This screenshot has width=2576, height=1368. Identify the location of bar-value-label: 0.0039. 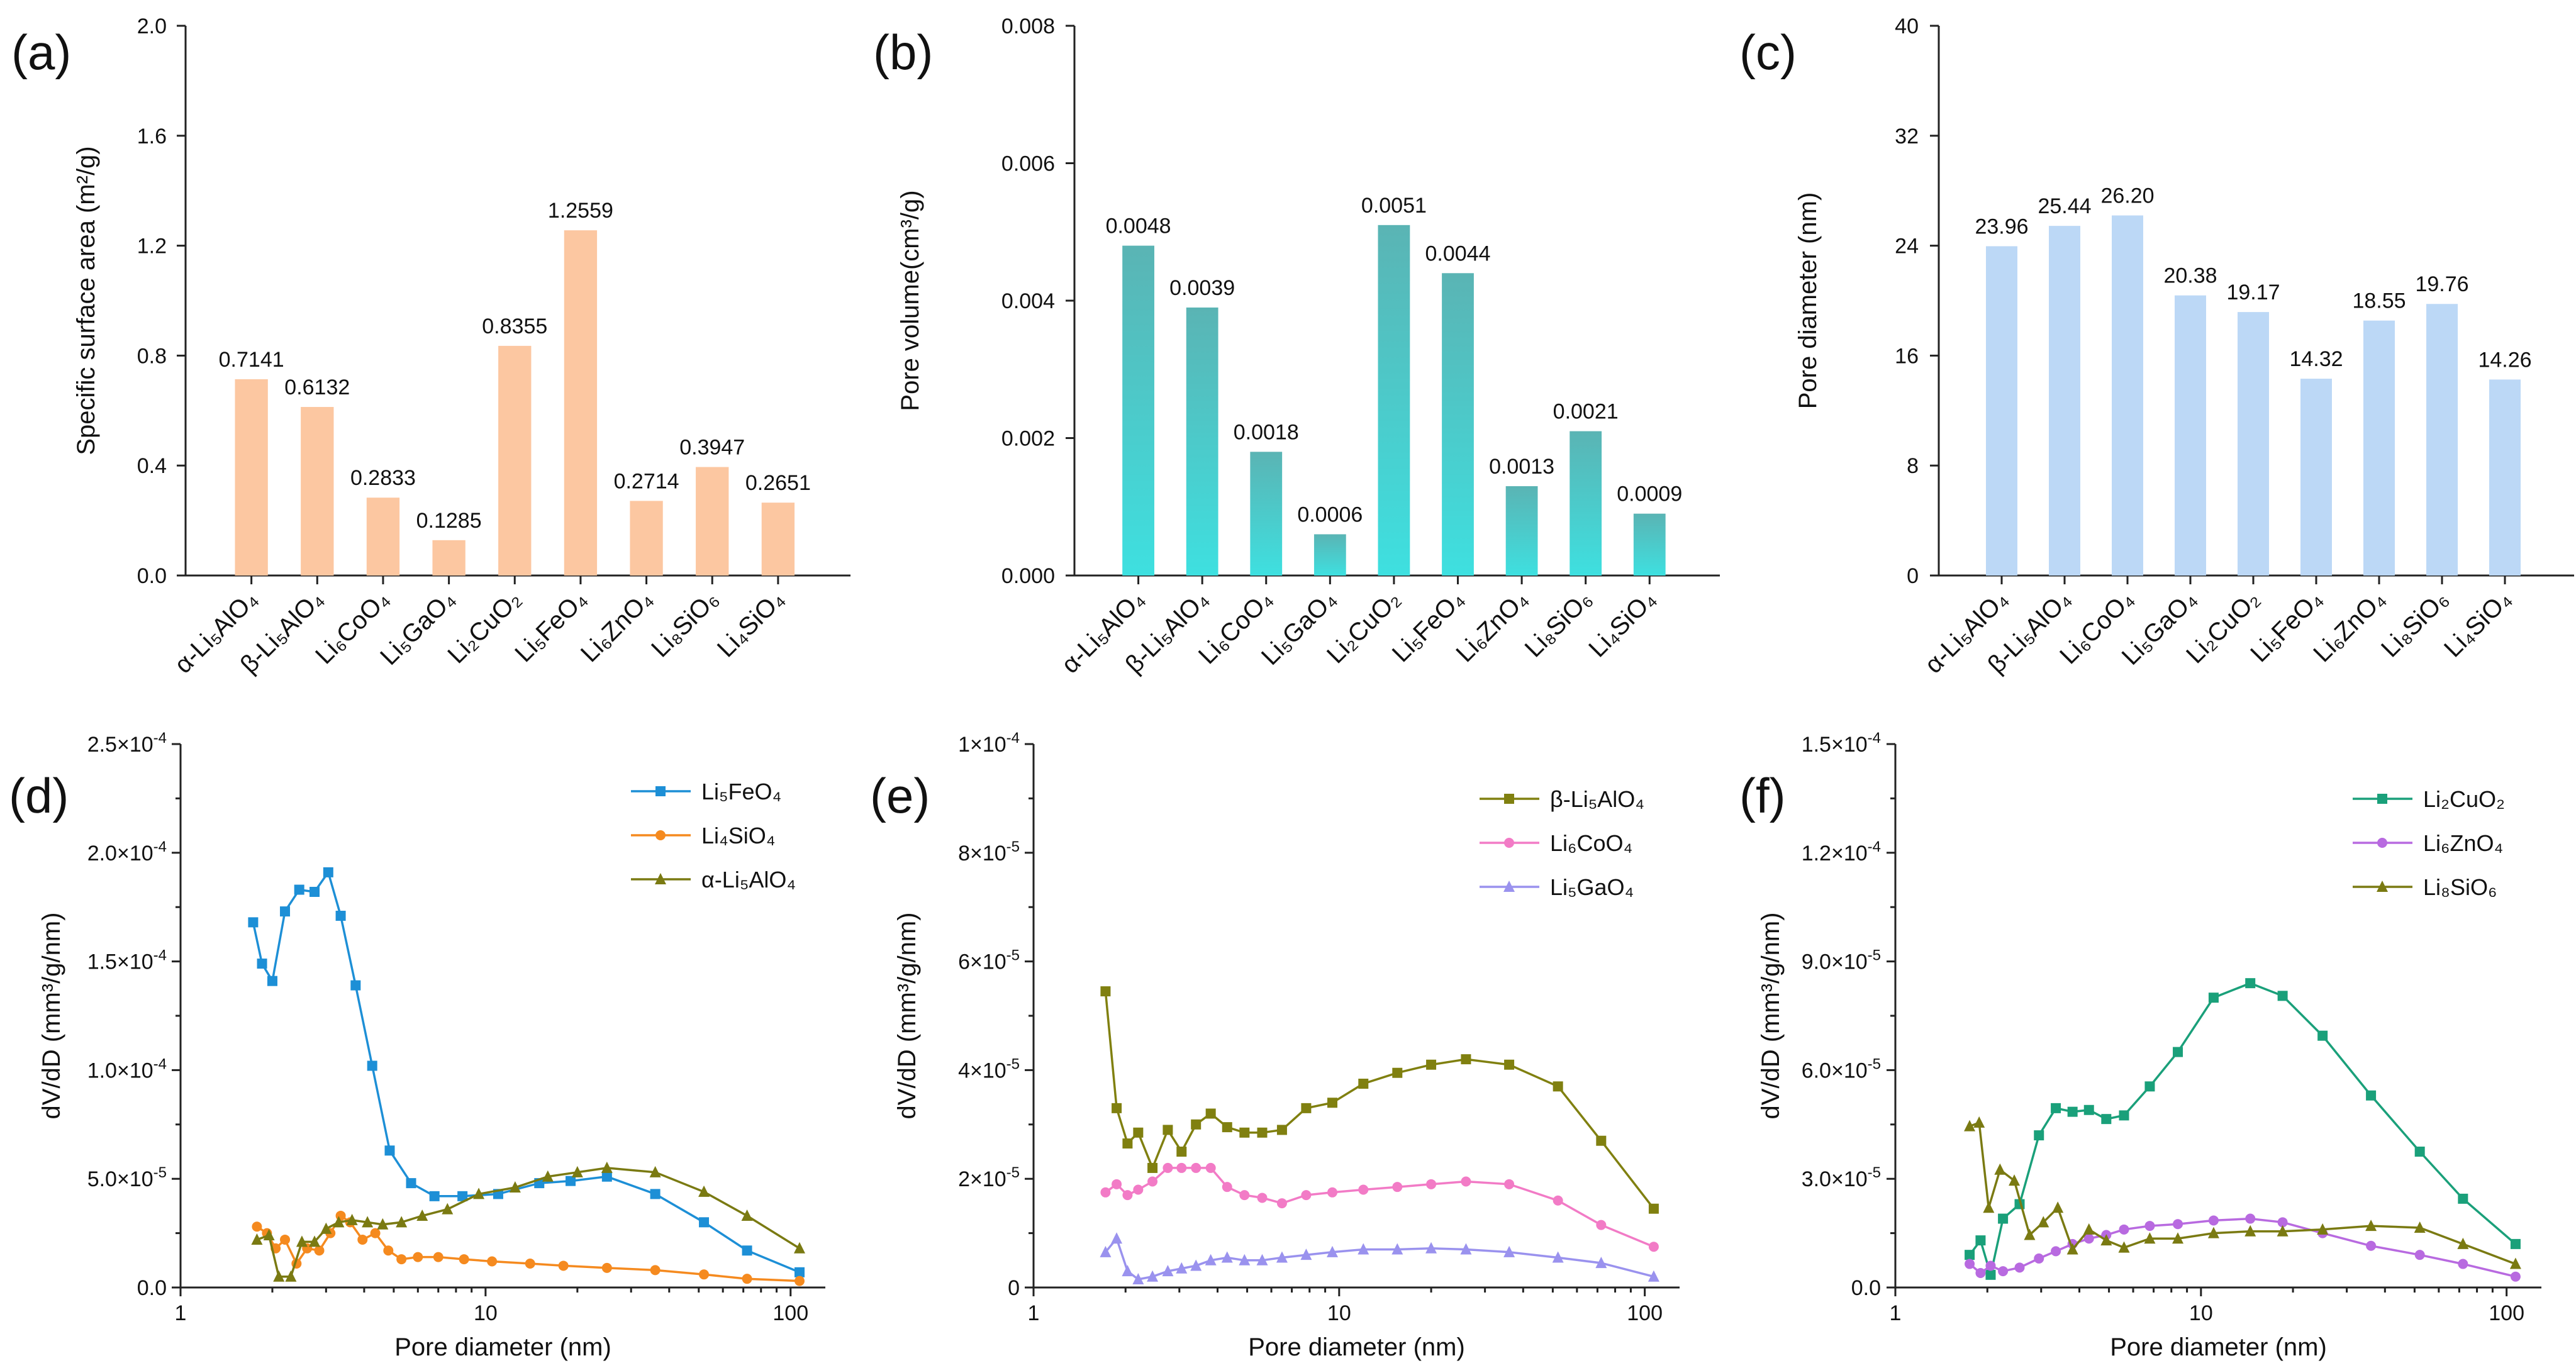
(1202, 288).